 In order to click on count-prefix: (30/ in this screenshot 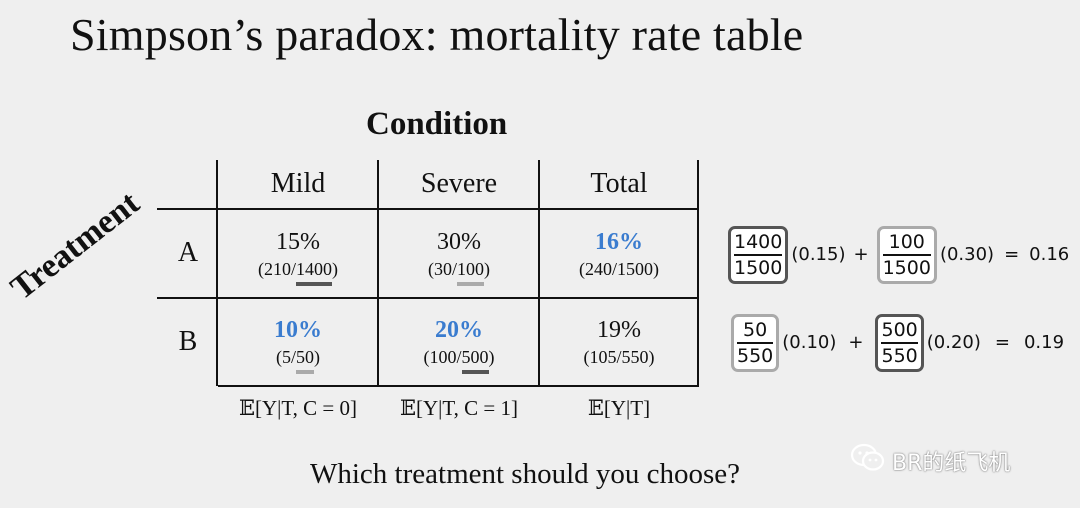, I will do `click(442, 269)`.